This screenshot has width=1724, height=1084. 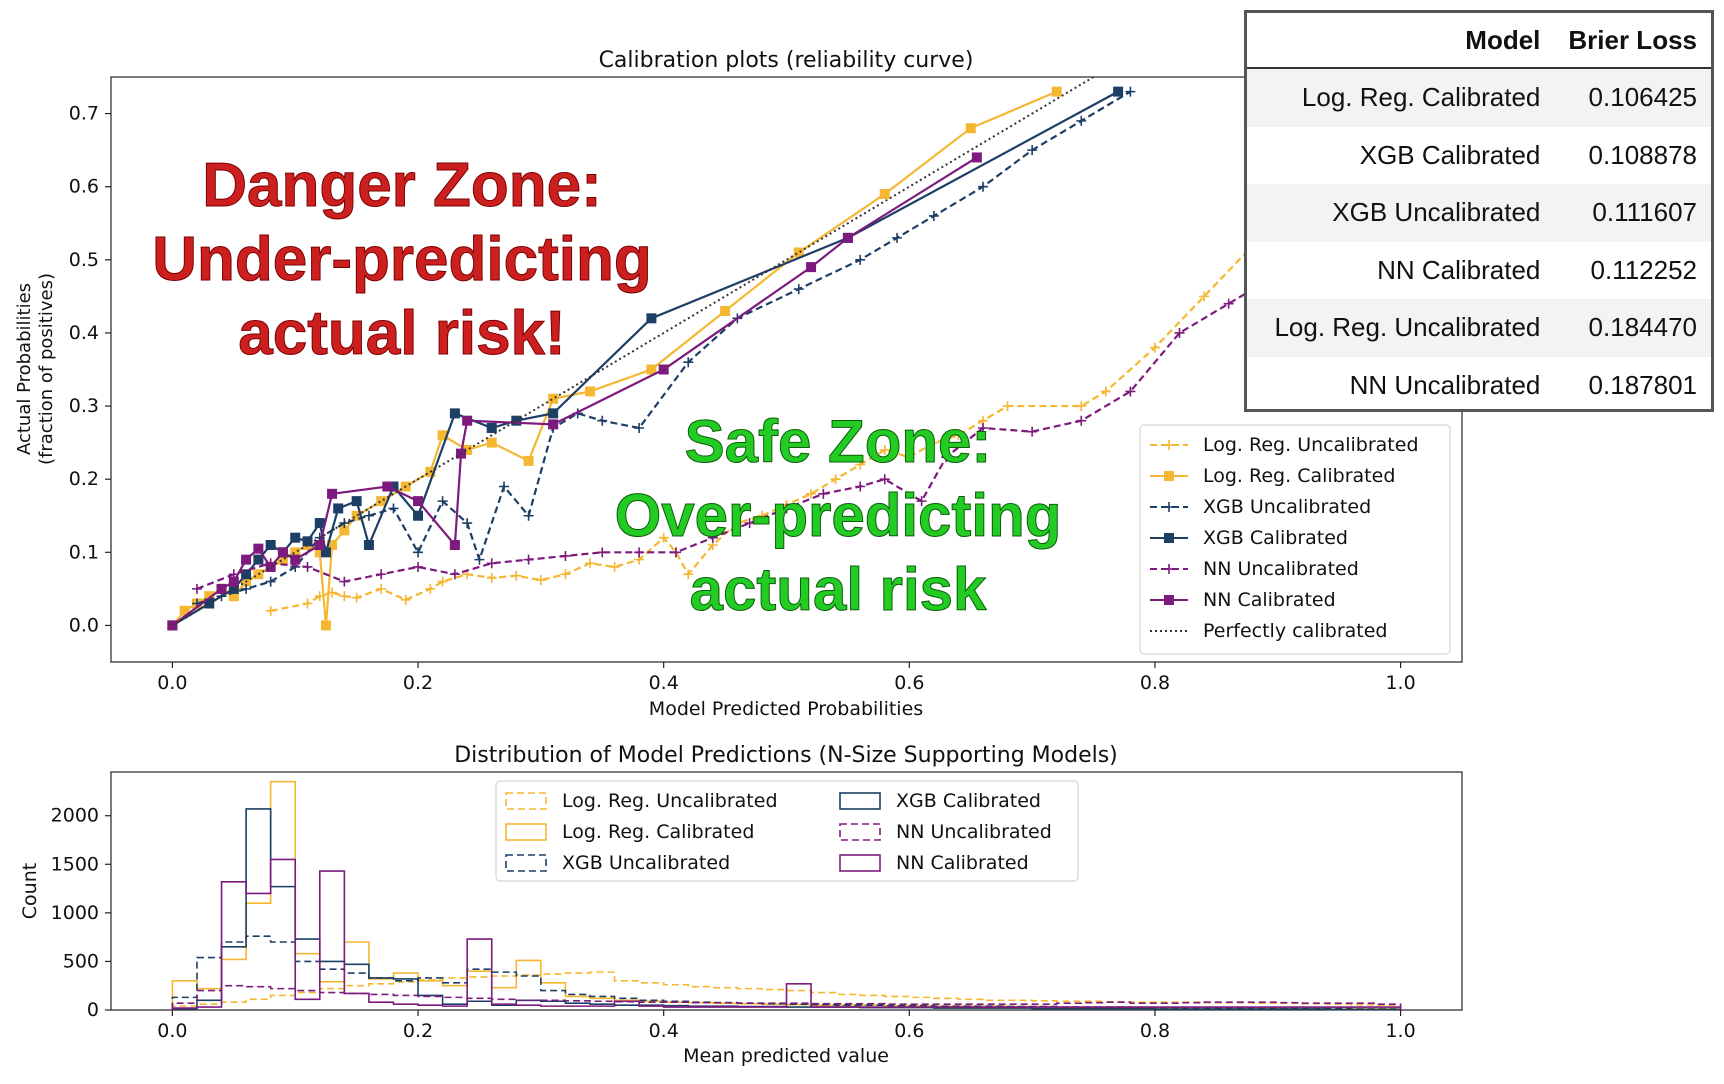 I want to click on brier-model-cell: Log. Reg. Calibrated, so click(x=1401, y=97).